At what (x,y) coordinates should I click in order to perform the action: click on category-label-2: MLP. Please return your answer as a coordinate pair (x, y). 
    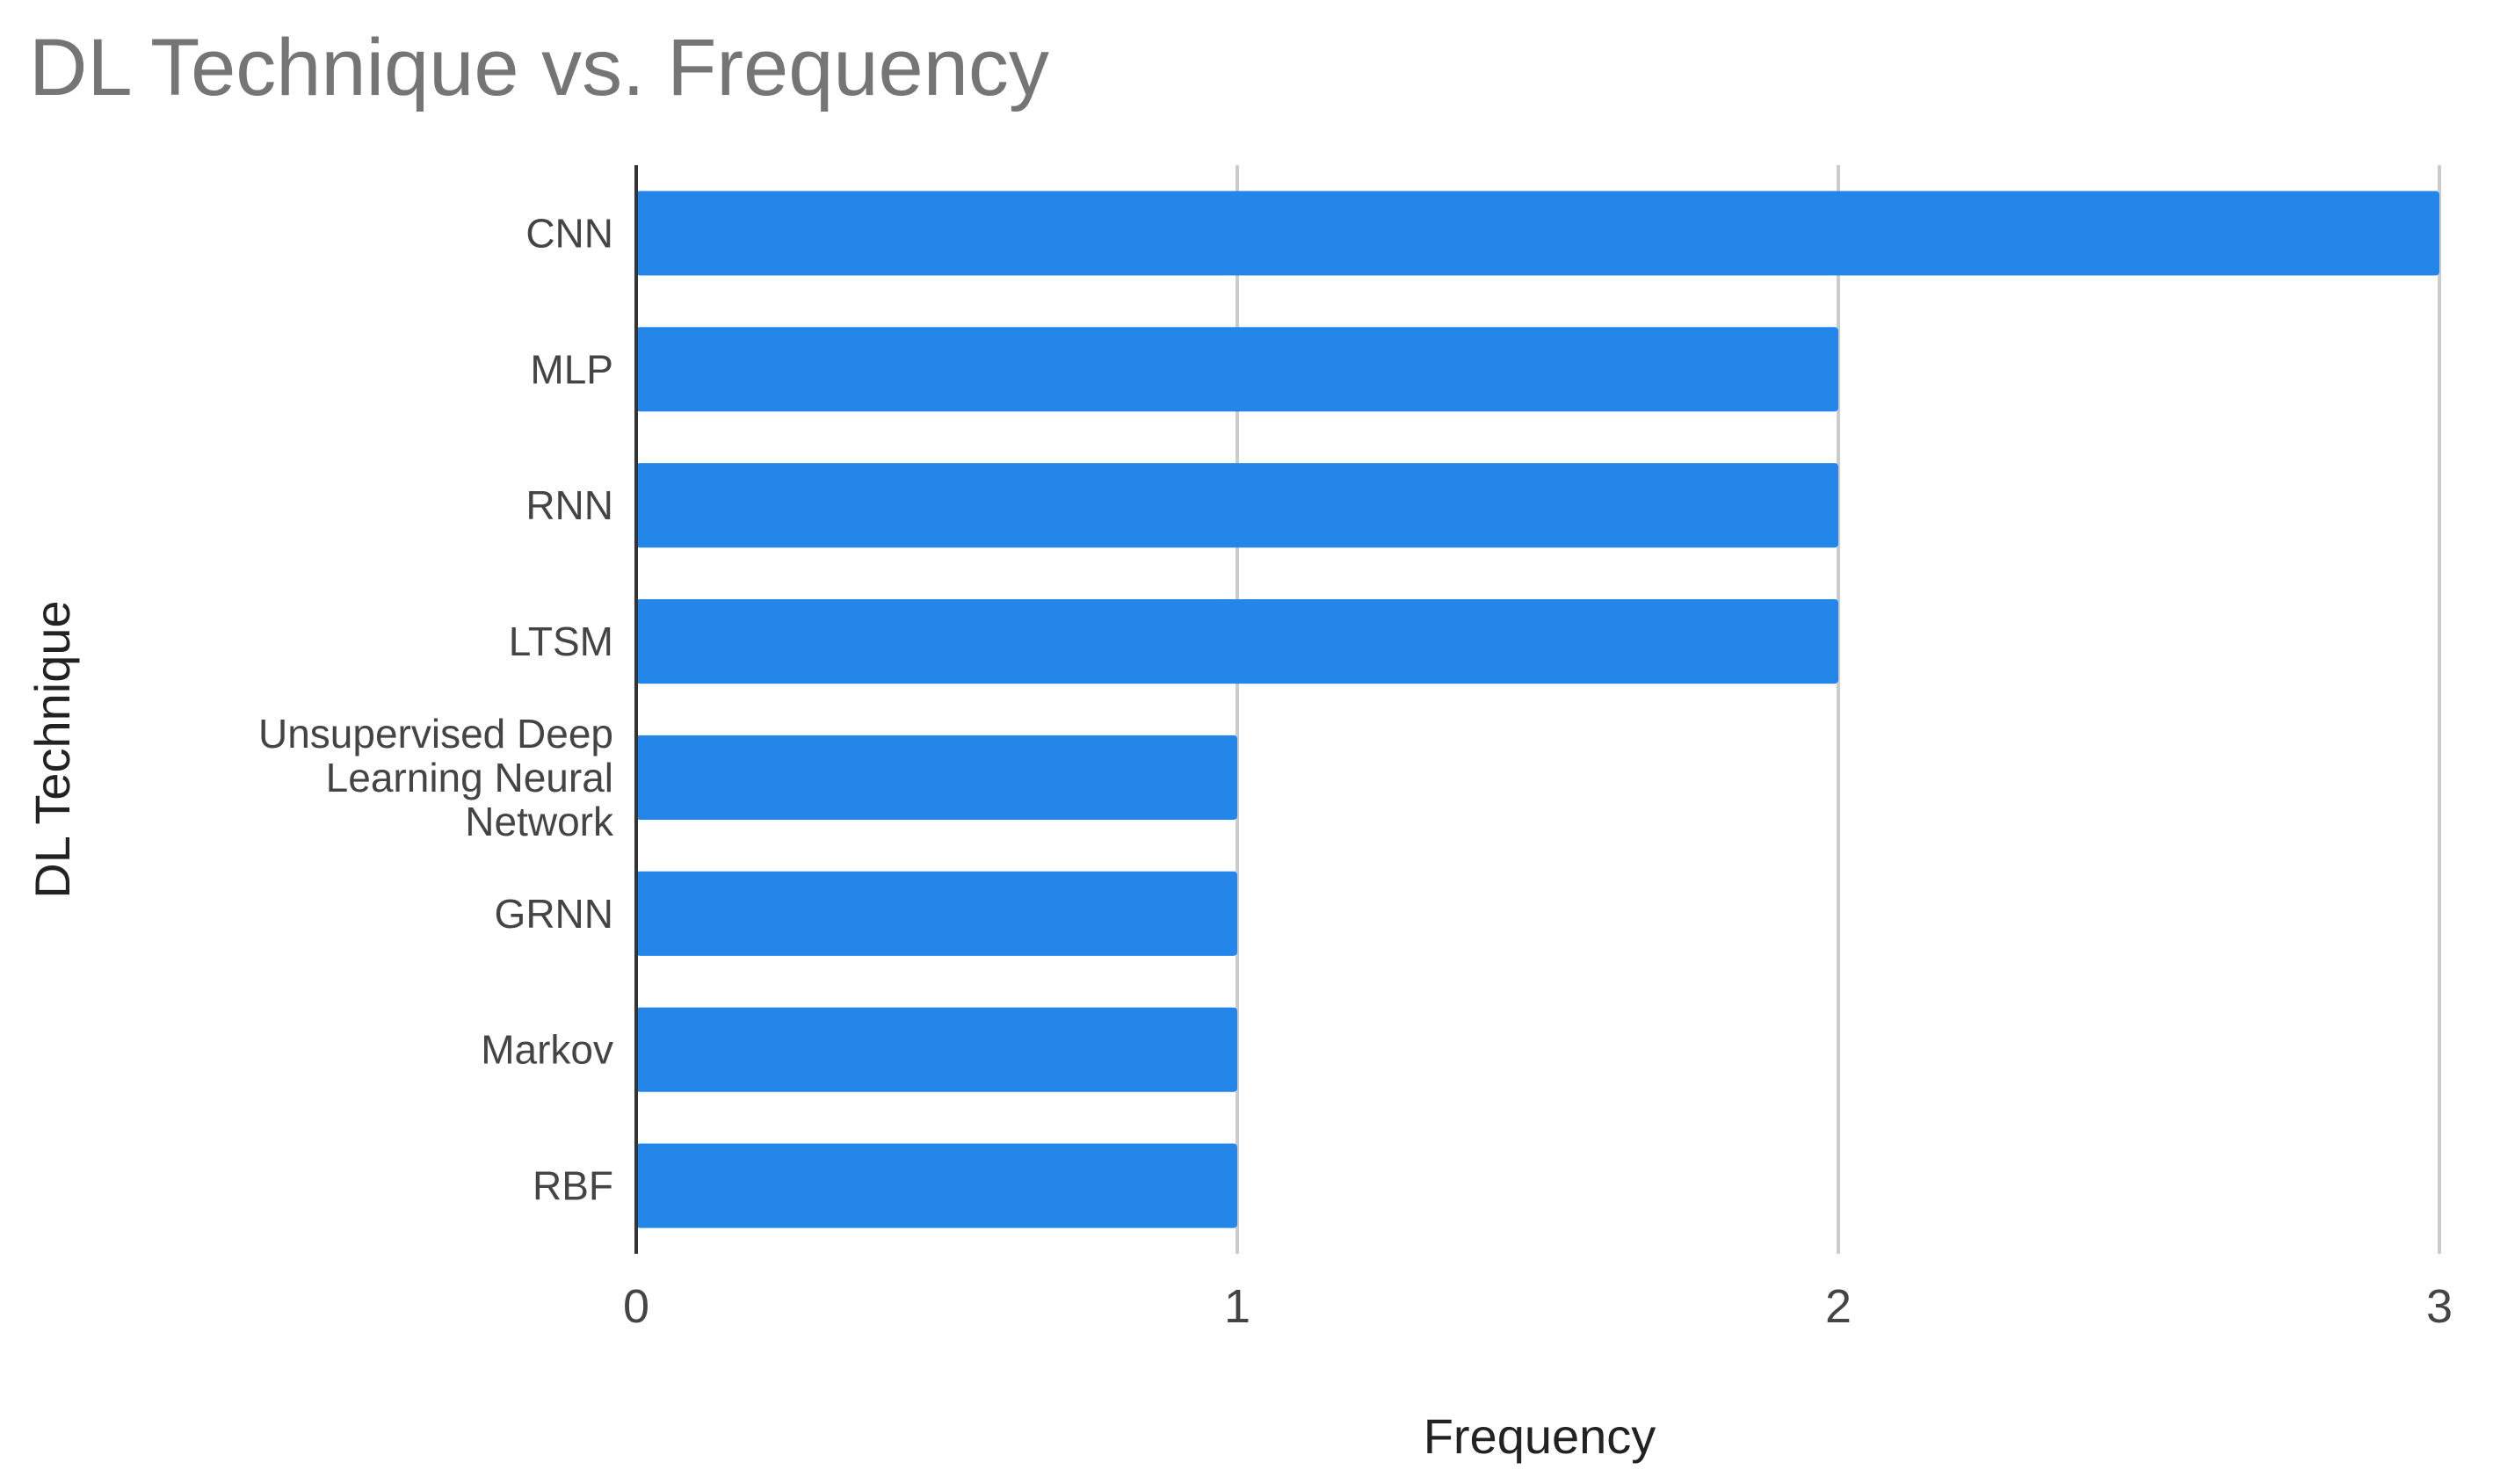
    Looking at the image, I should click on (571, 369).